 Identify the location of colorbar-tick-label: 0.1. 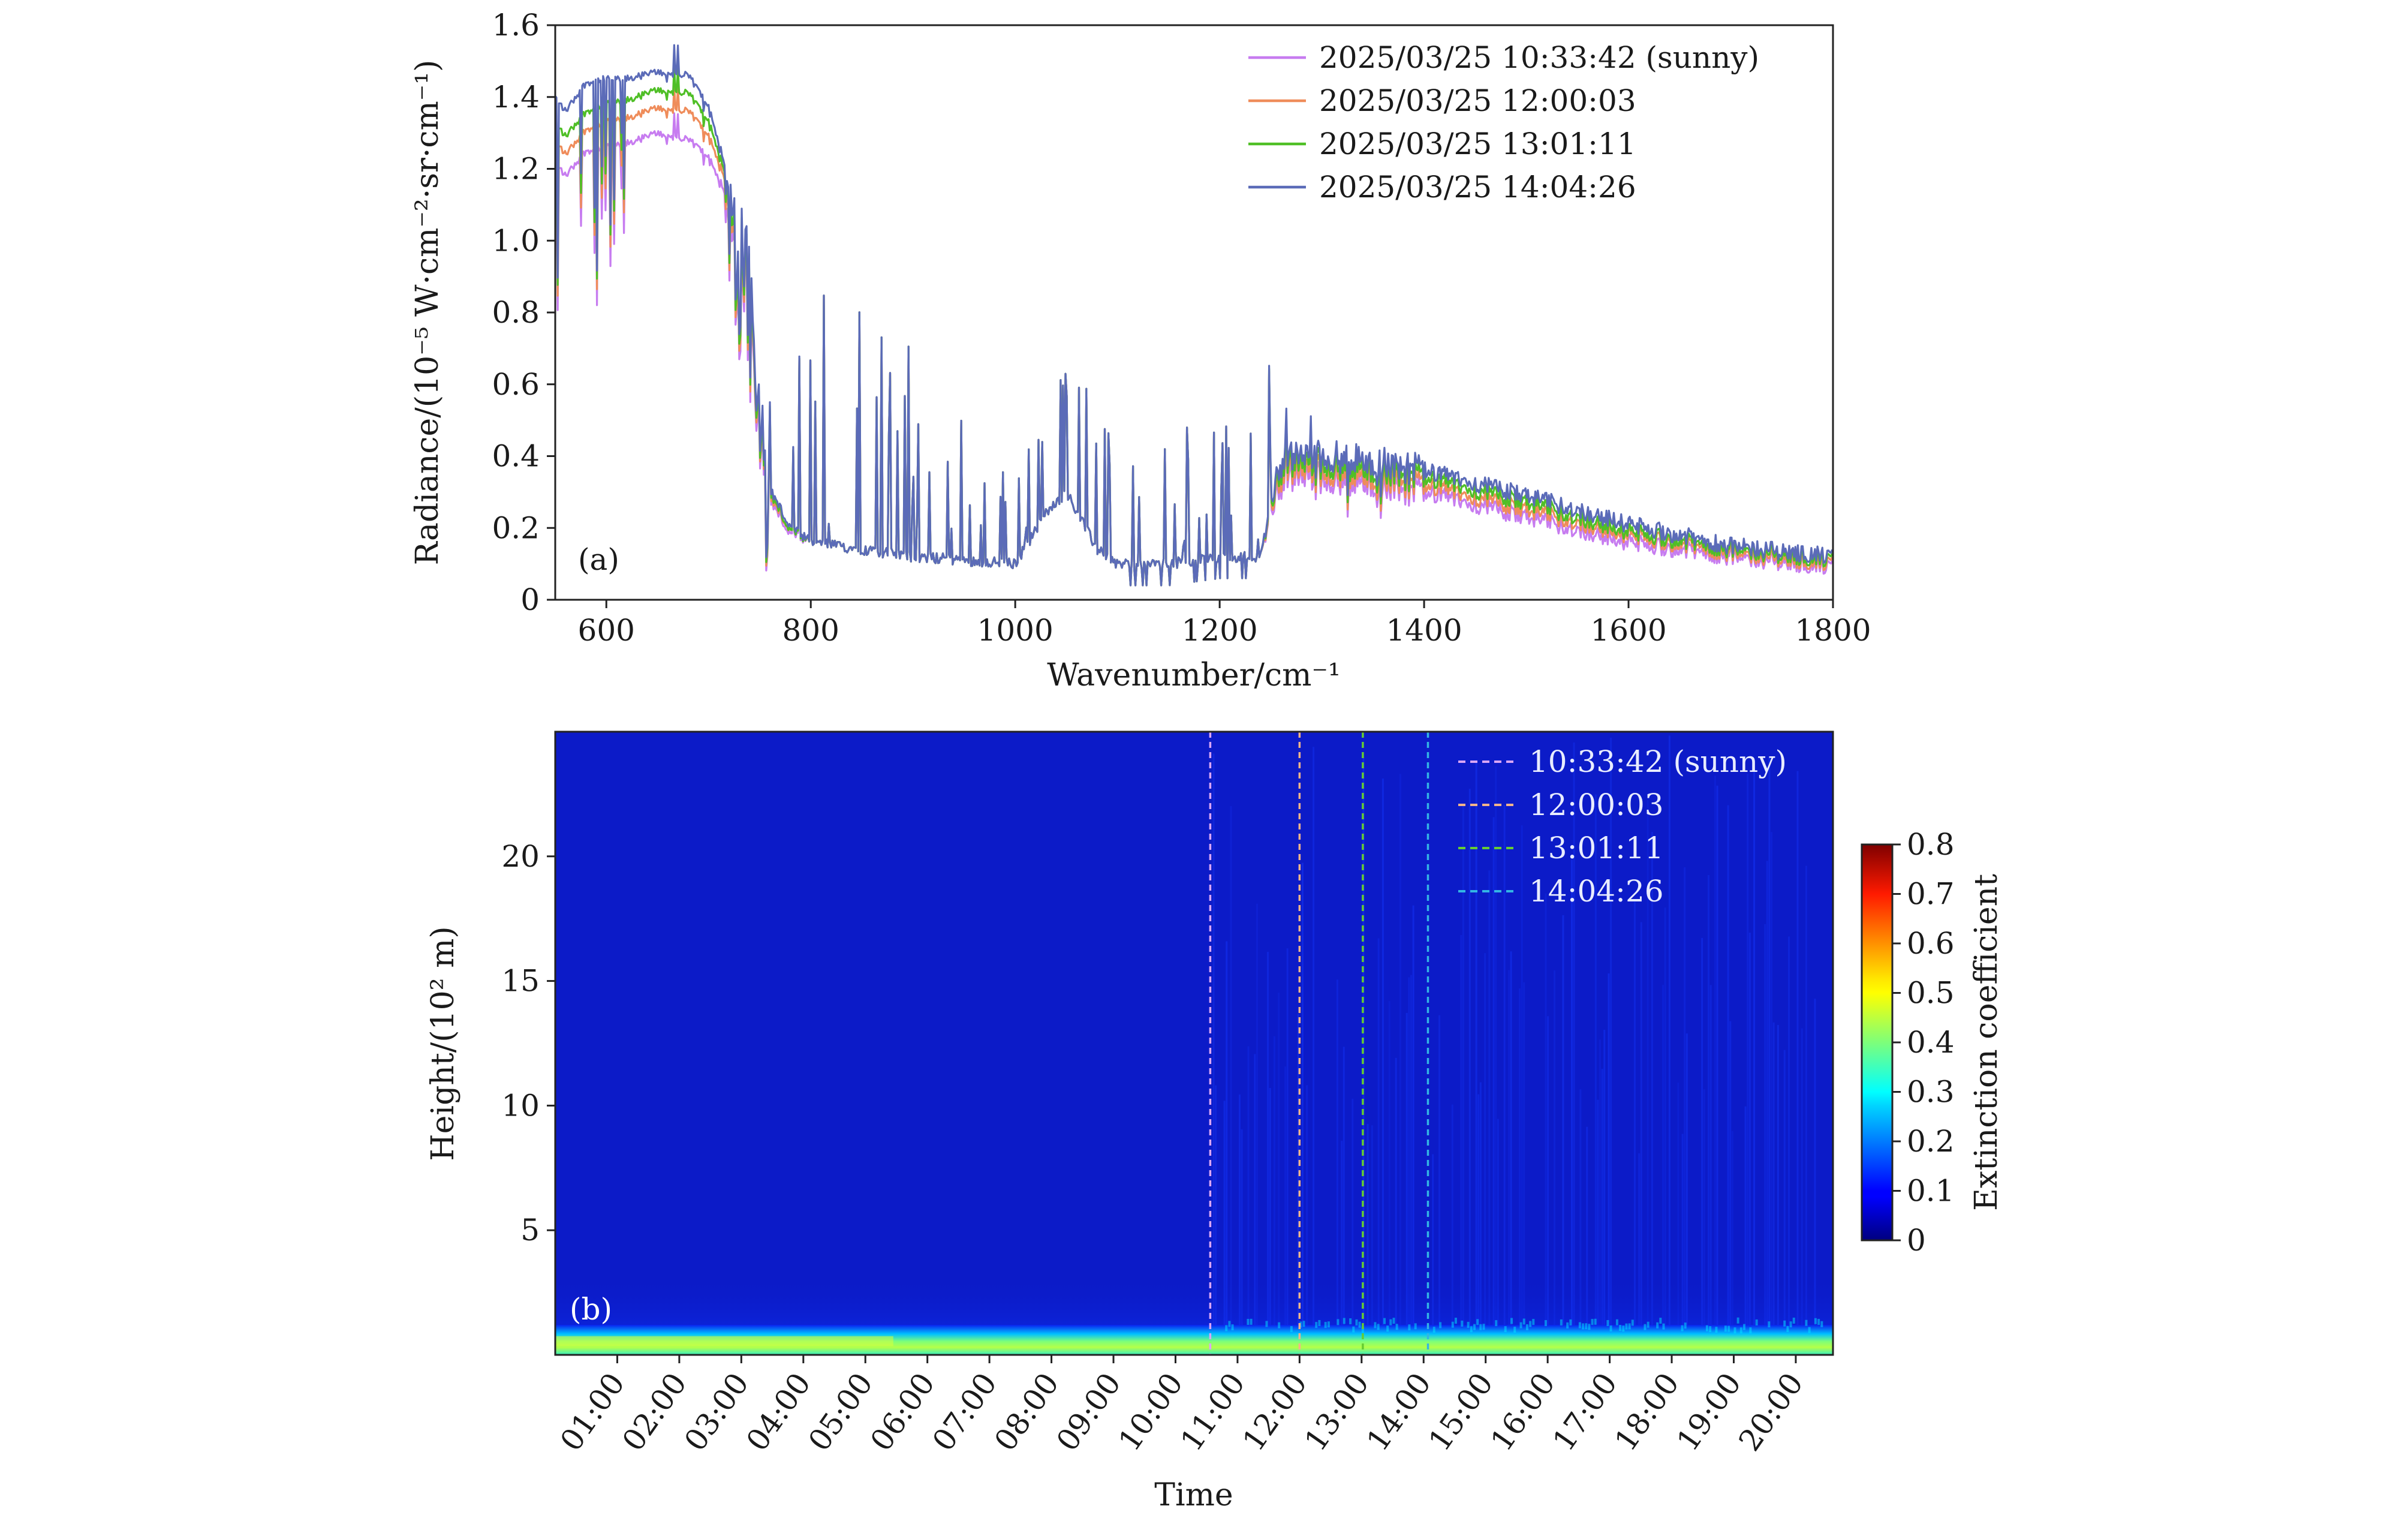
(1931, 1191).